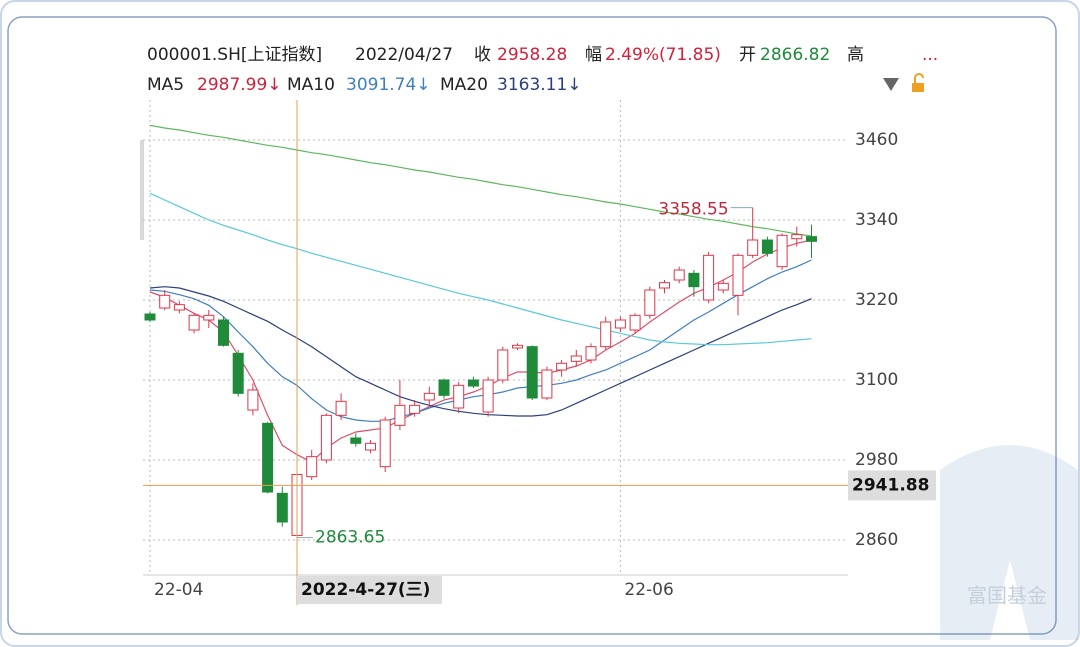  What do you see at coordinates (532, 55) in the screenshot?
I see `close-value: 2958.28` at bounding box center [532, 55].